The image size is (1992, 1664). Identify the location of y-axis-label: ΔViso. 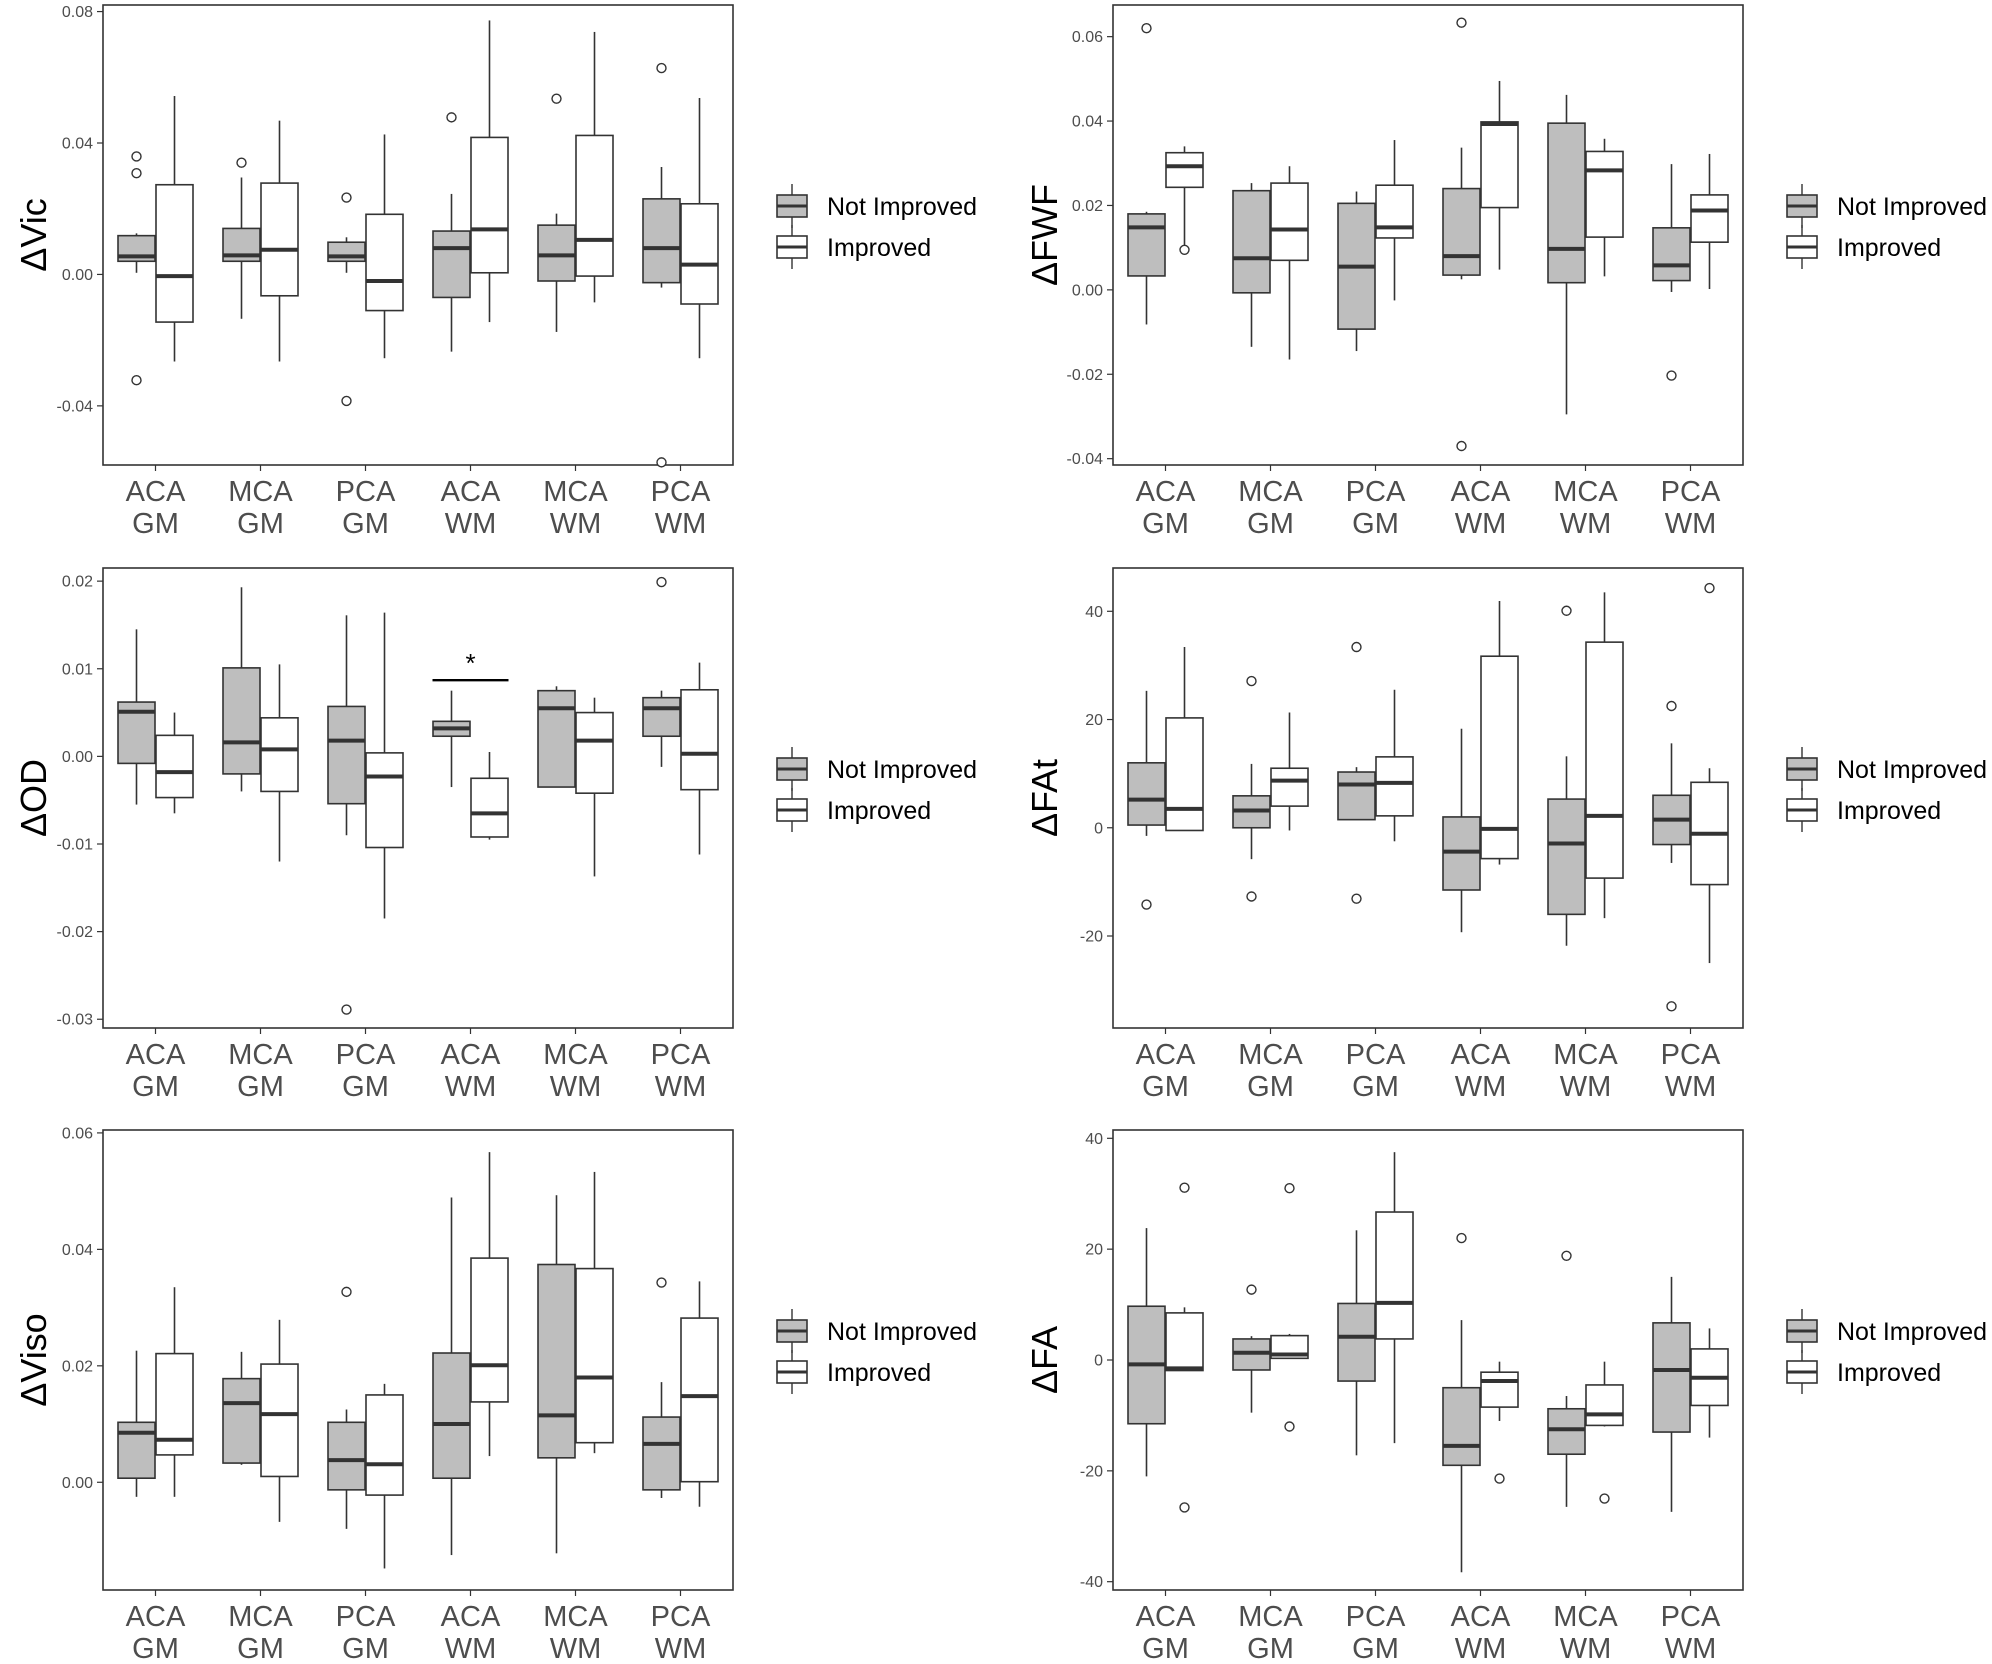
(33, 1359).